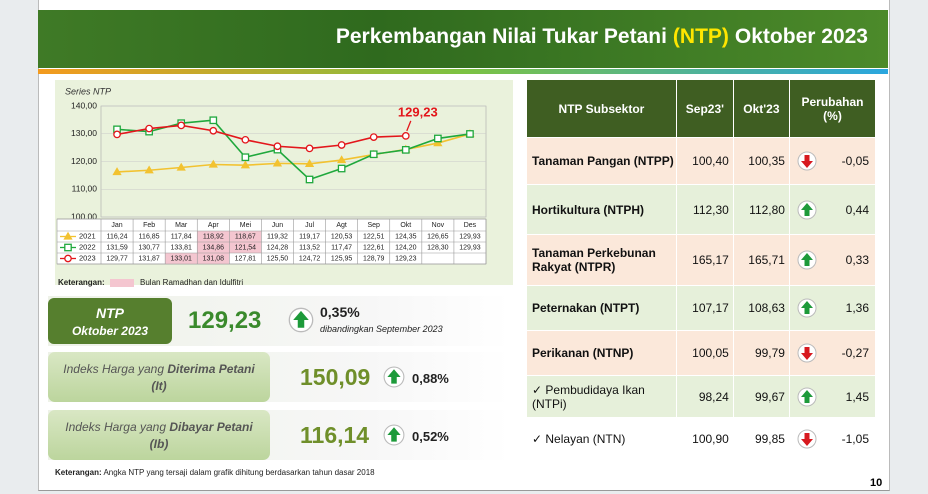 The image size is (928, 494). Describe the element at coordinates (857, 260) in the screenshot. I see `change-value: 0,33` at that location.